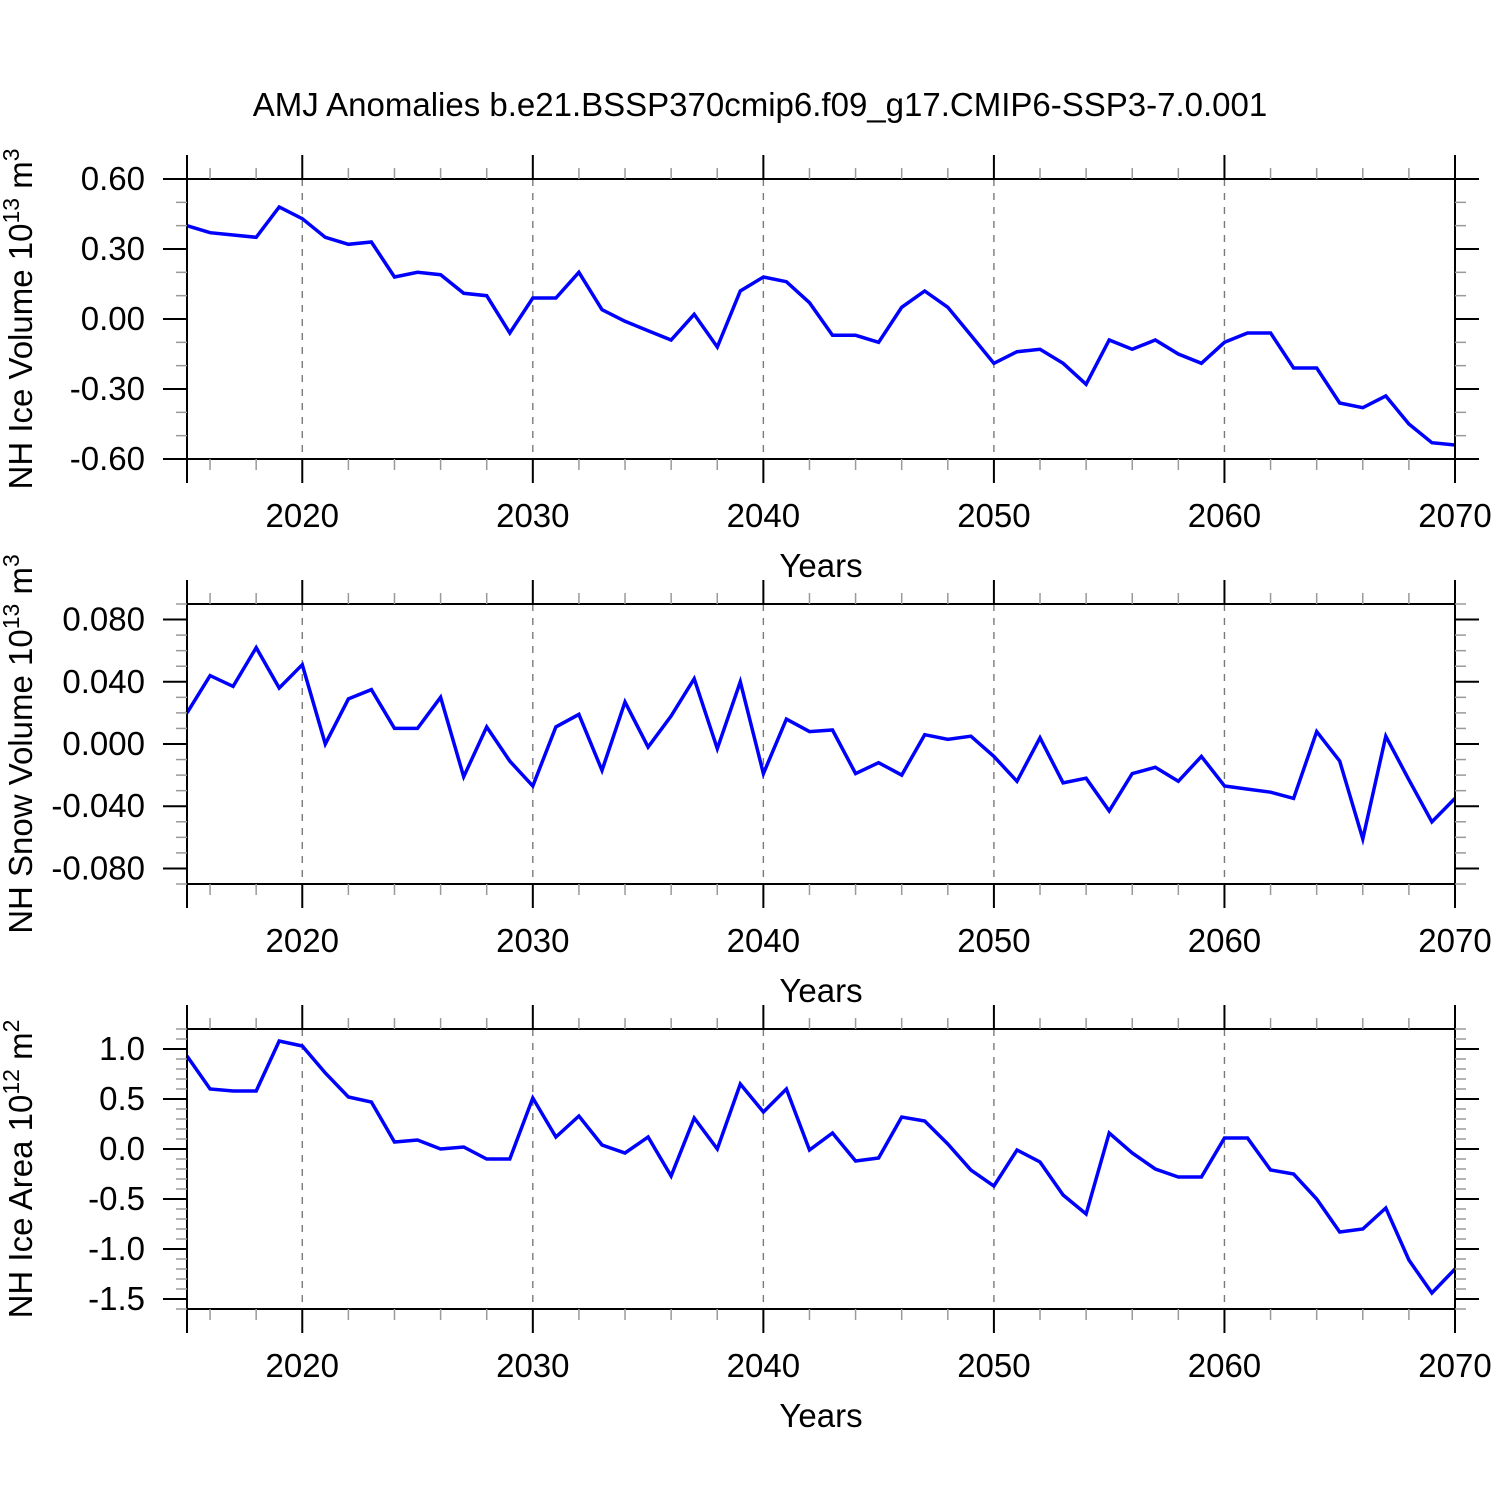 This screenshot has width=1500, height=1500. I want to click on y-tick-label: -0.040, so click(98, 805).